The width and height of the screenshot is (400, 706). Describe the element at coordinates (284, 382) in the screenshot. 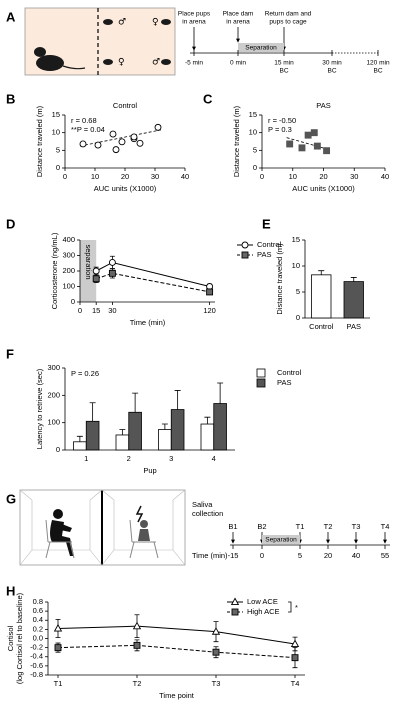

I see `legend-label: PAS` at that location.